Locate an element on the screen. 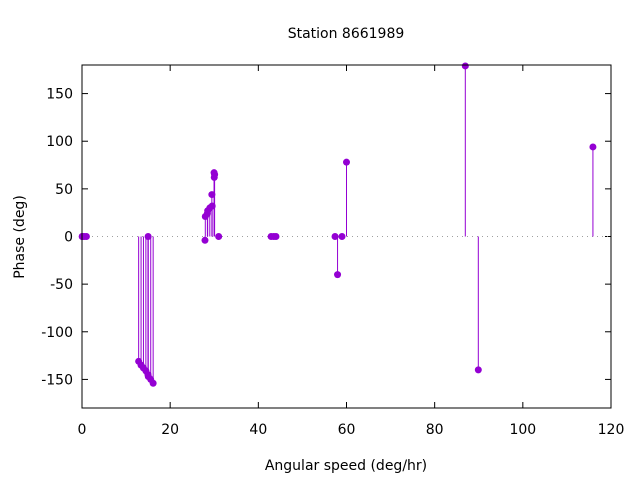  x-tick-label: 40 is located at coordinates (258, 430).